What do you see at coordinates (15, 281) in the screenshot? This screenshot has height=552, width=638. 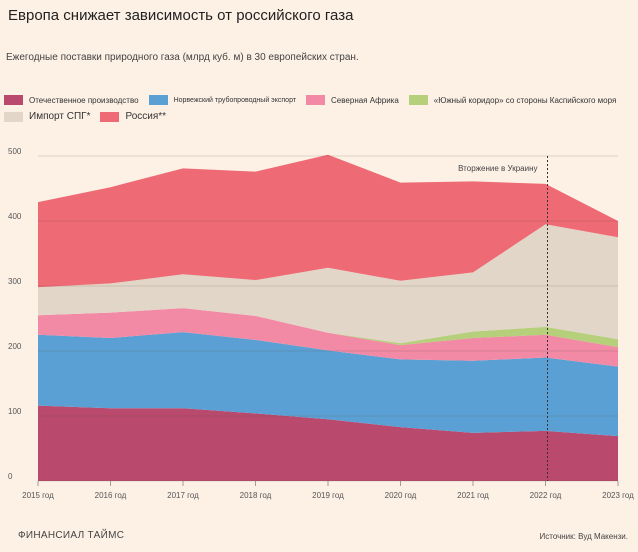 I see `y-tick-label-300: 300` at bounding box center [15, 281].